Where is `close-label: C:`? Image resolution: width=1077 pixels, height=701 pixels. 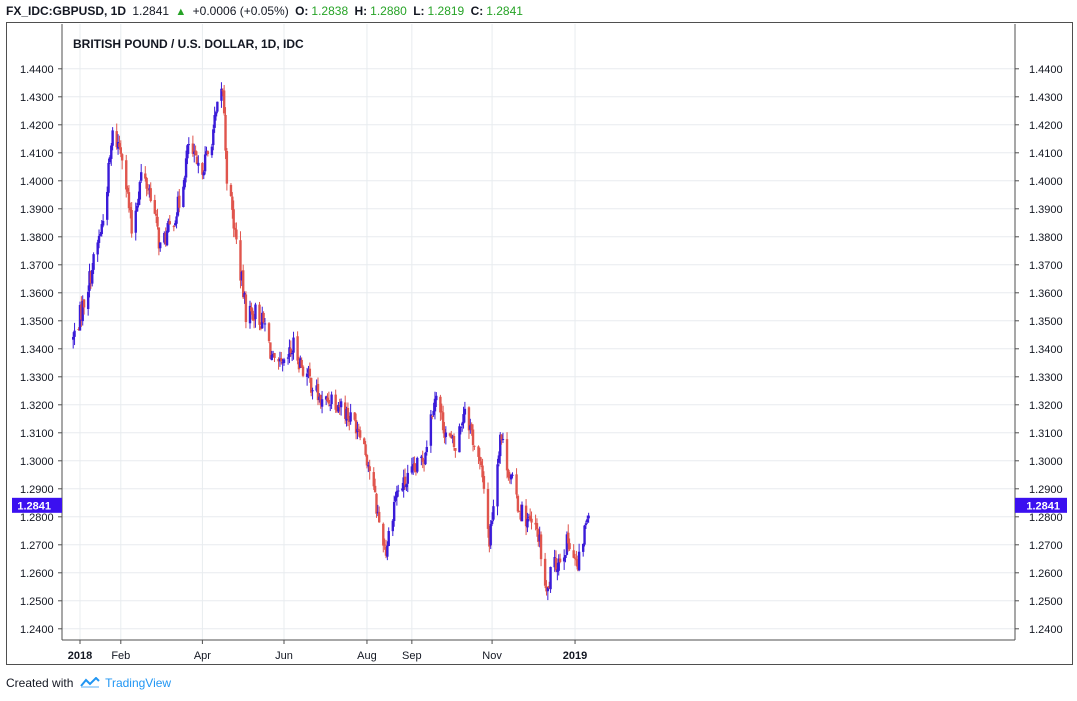
close-label: C: is located at coordinates (477, 11).